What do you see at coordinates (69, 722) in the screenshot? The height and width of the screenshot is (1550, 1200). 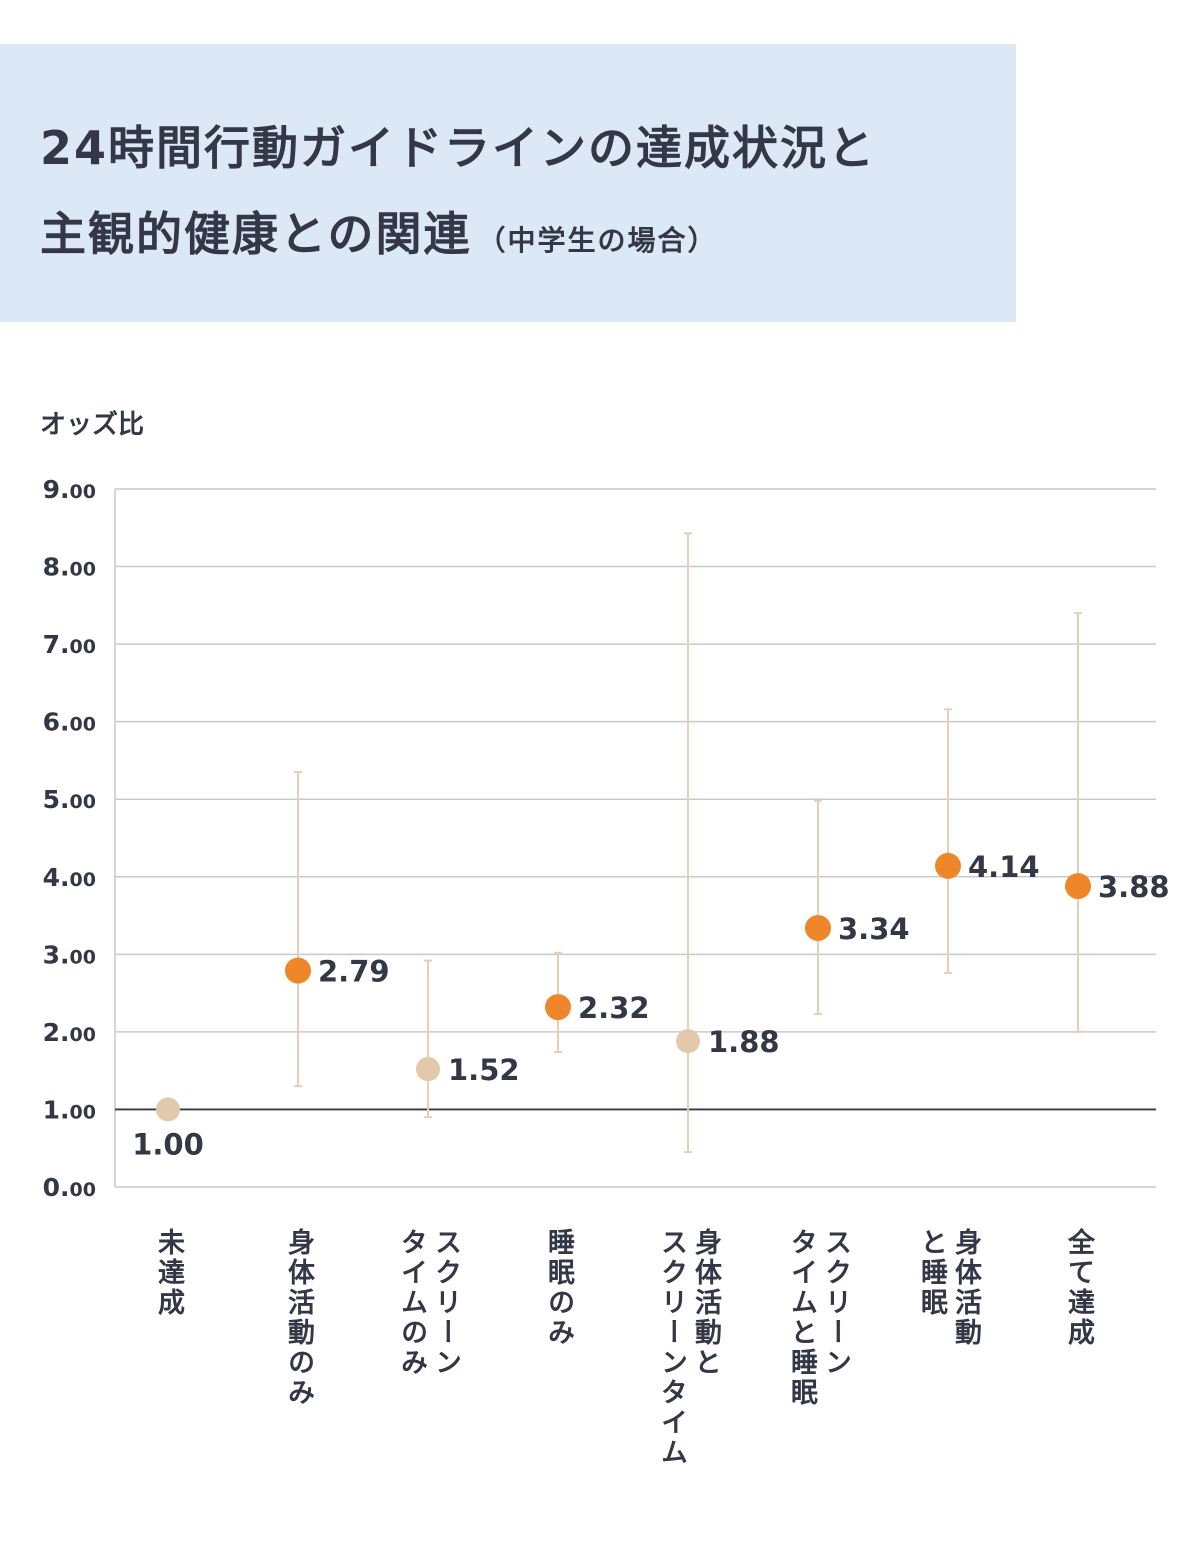 I see `y-tick-label: 6.00` at bounding box center [69, 722].